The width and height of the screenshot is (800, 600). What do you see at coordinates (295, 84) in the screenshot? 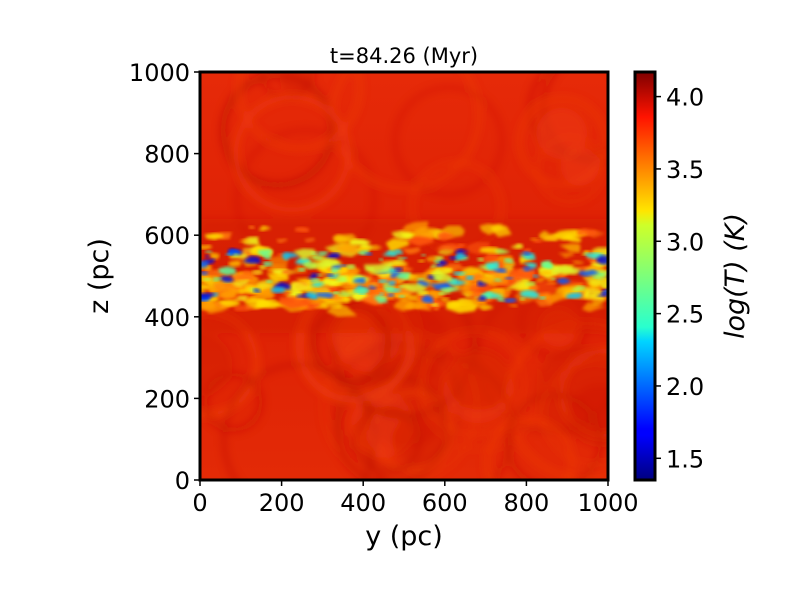
I see `hot-blob` at bounding box center [295, 84].